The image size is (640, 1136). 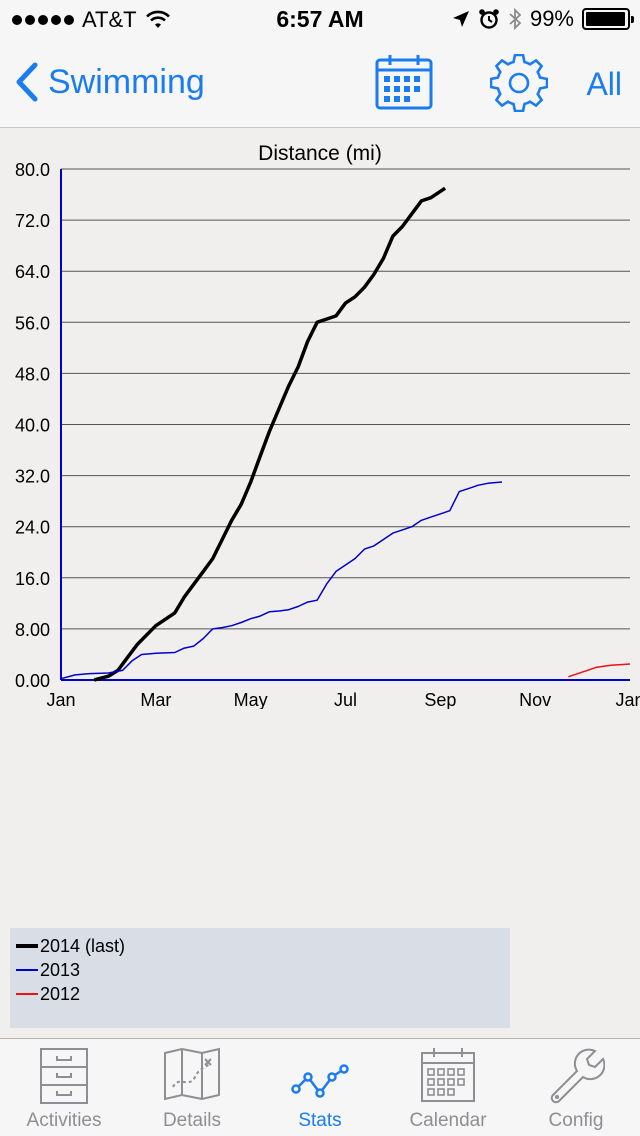 I want to click on y-tick-label: 16.0, so click(x=32, y=579).